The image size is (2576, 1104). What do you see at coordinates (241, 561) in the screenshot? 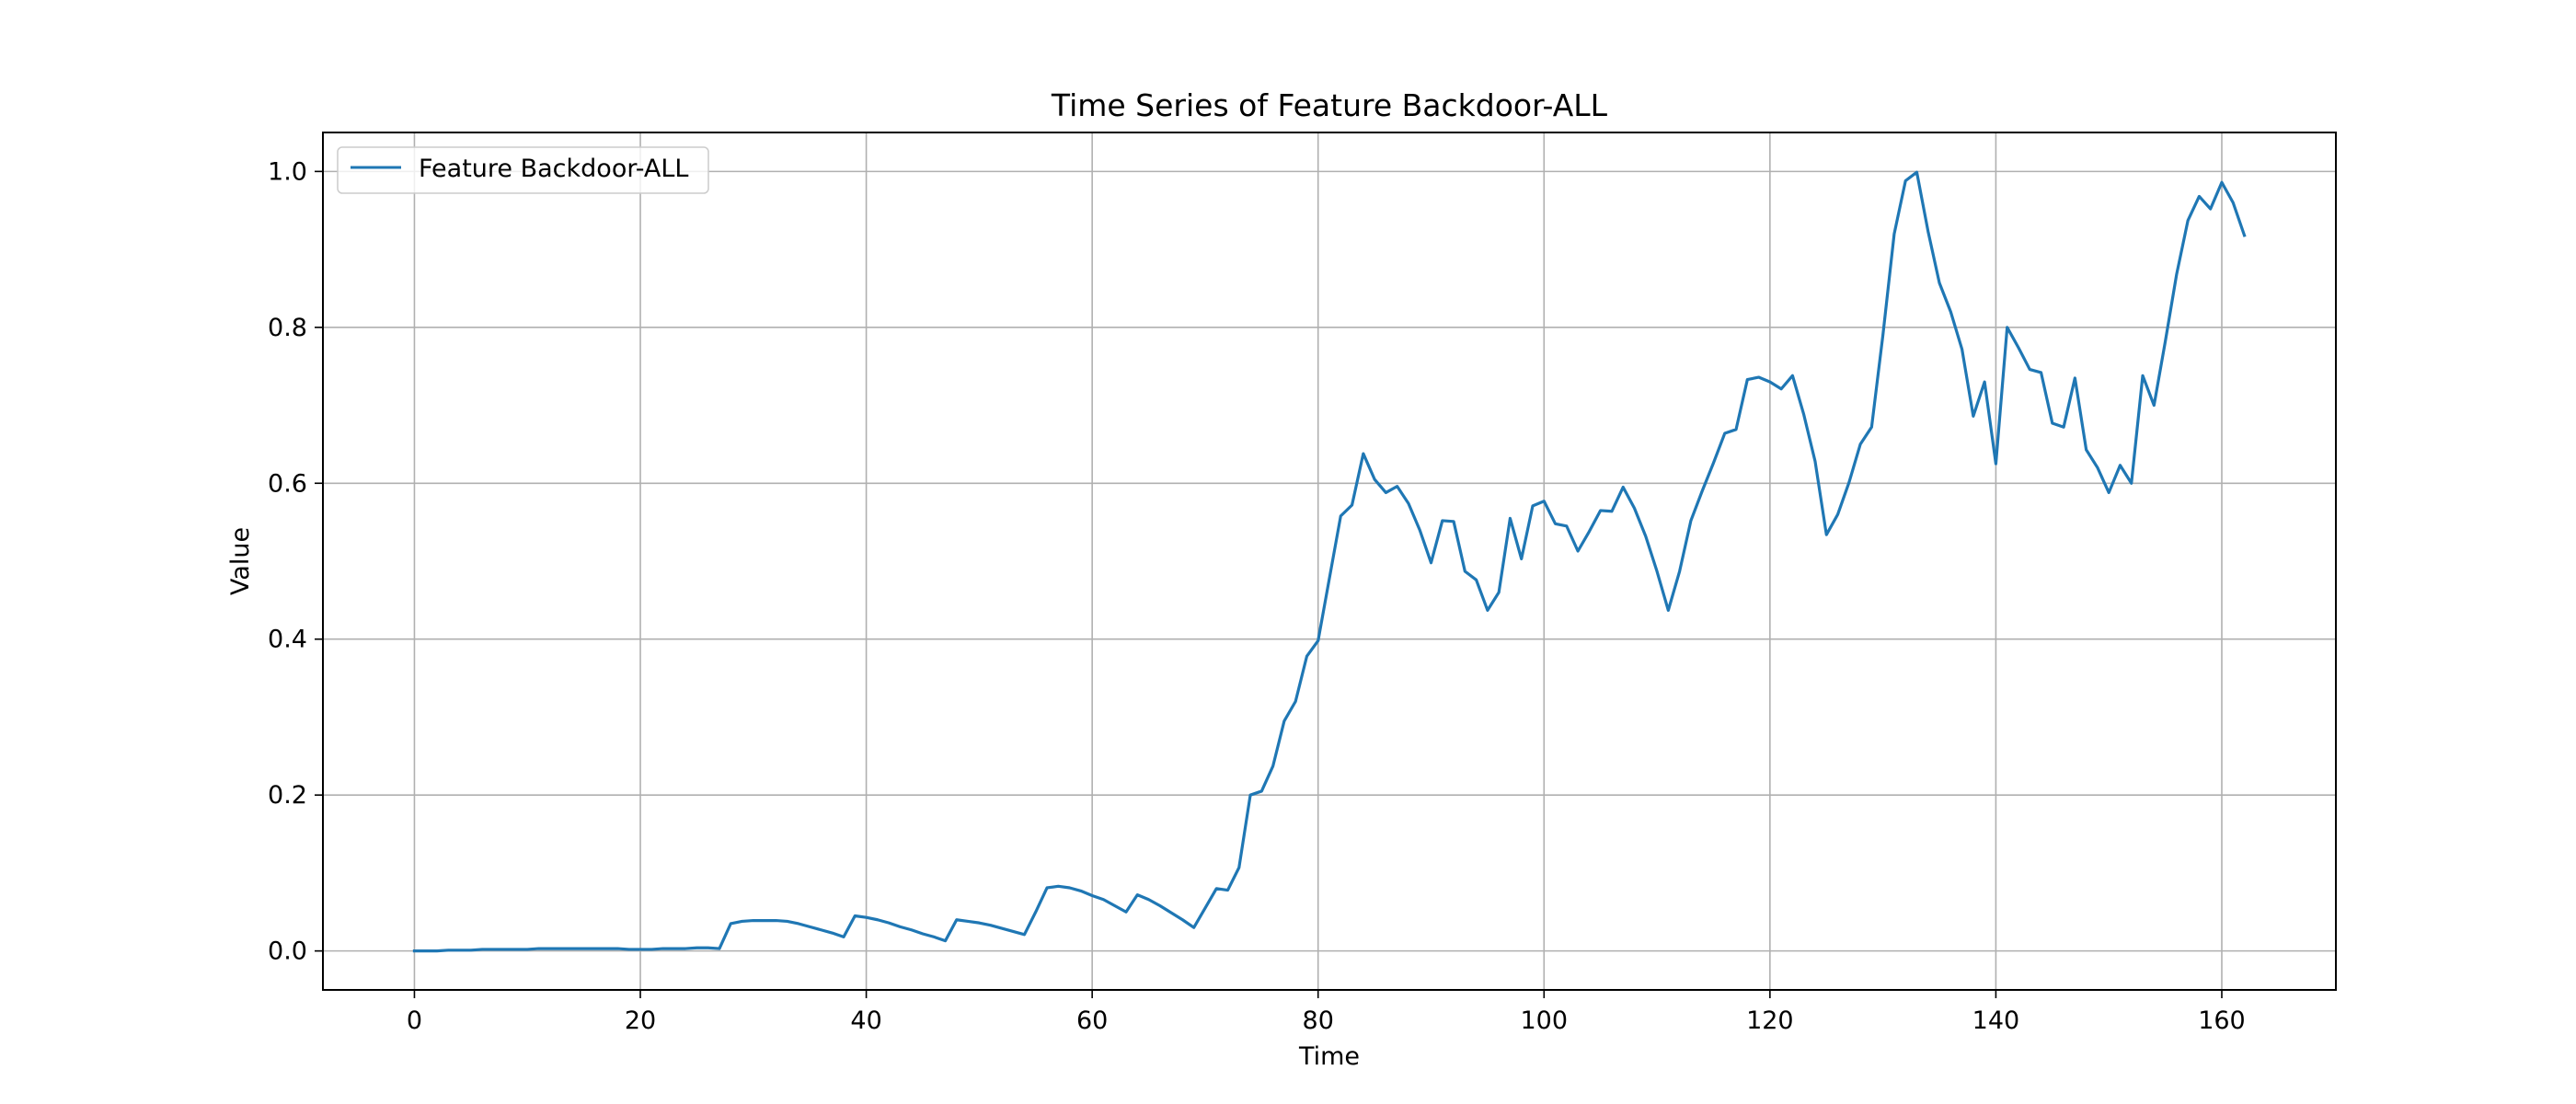
I see `y-axis-title: Value` at bounding box center [241, 561].